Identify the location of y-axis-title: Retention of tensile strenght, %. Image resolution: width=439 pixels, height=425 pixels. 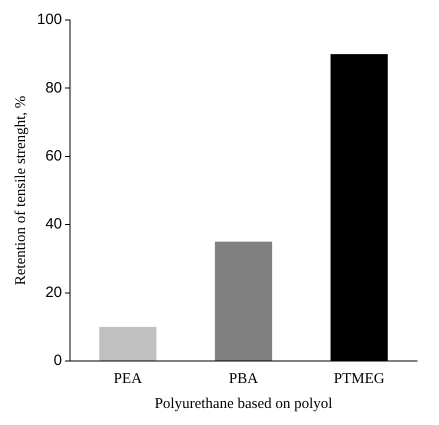
(20, 191).